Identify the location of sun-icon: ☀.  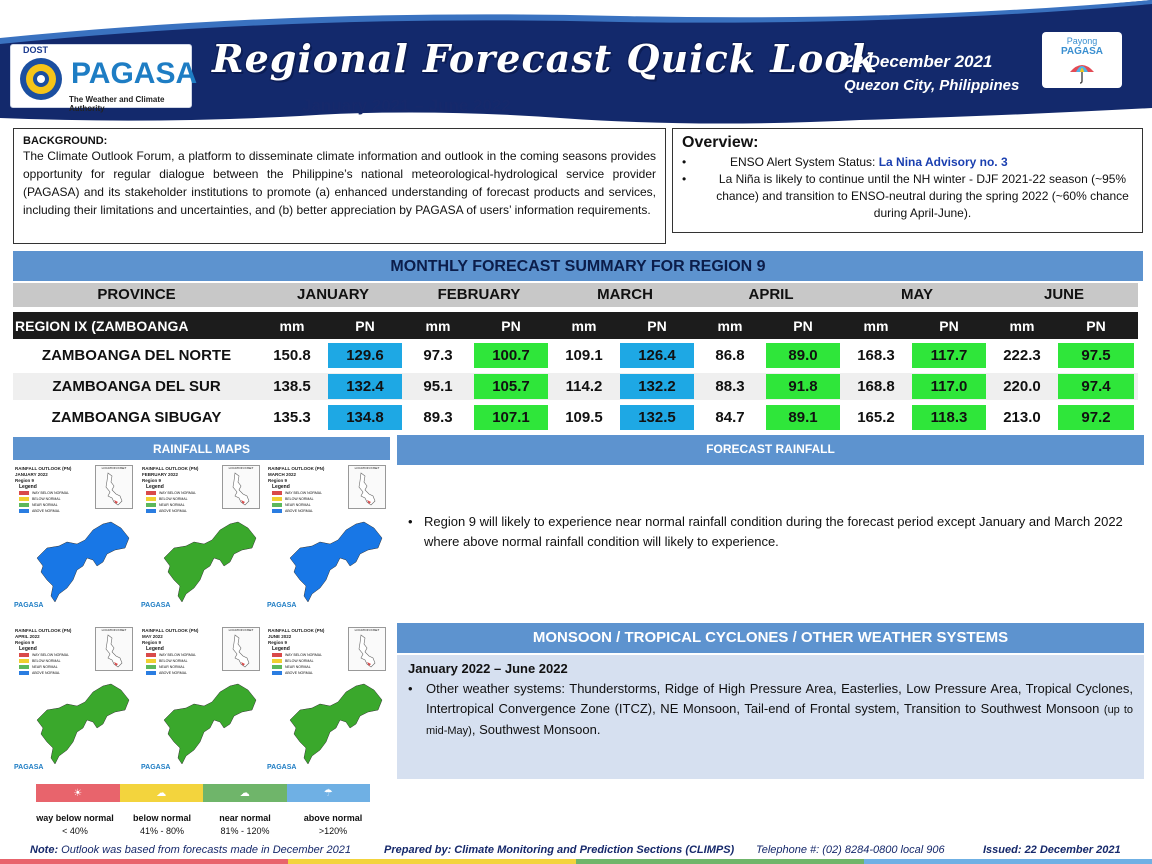
(78, 793).